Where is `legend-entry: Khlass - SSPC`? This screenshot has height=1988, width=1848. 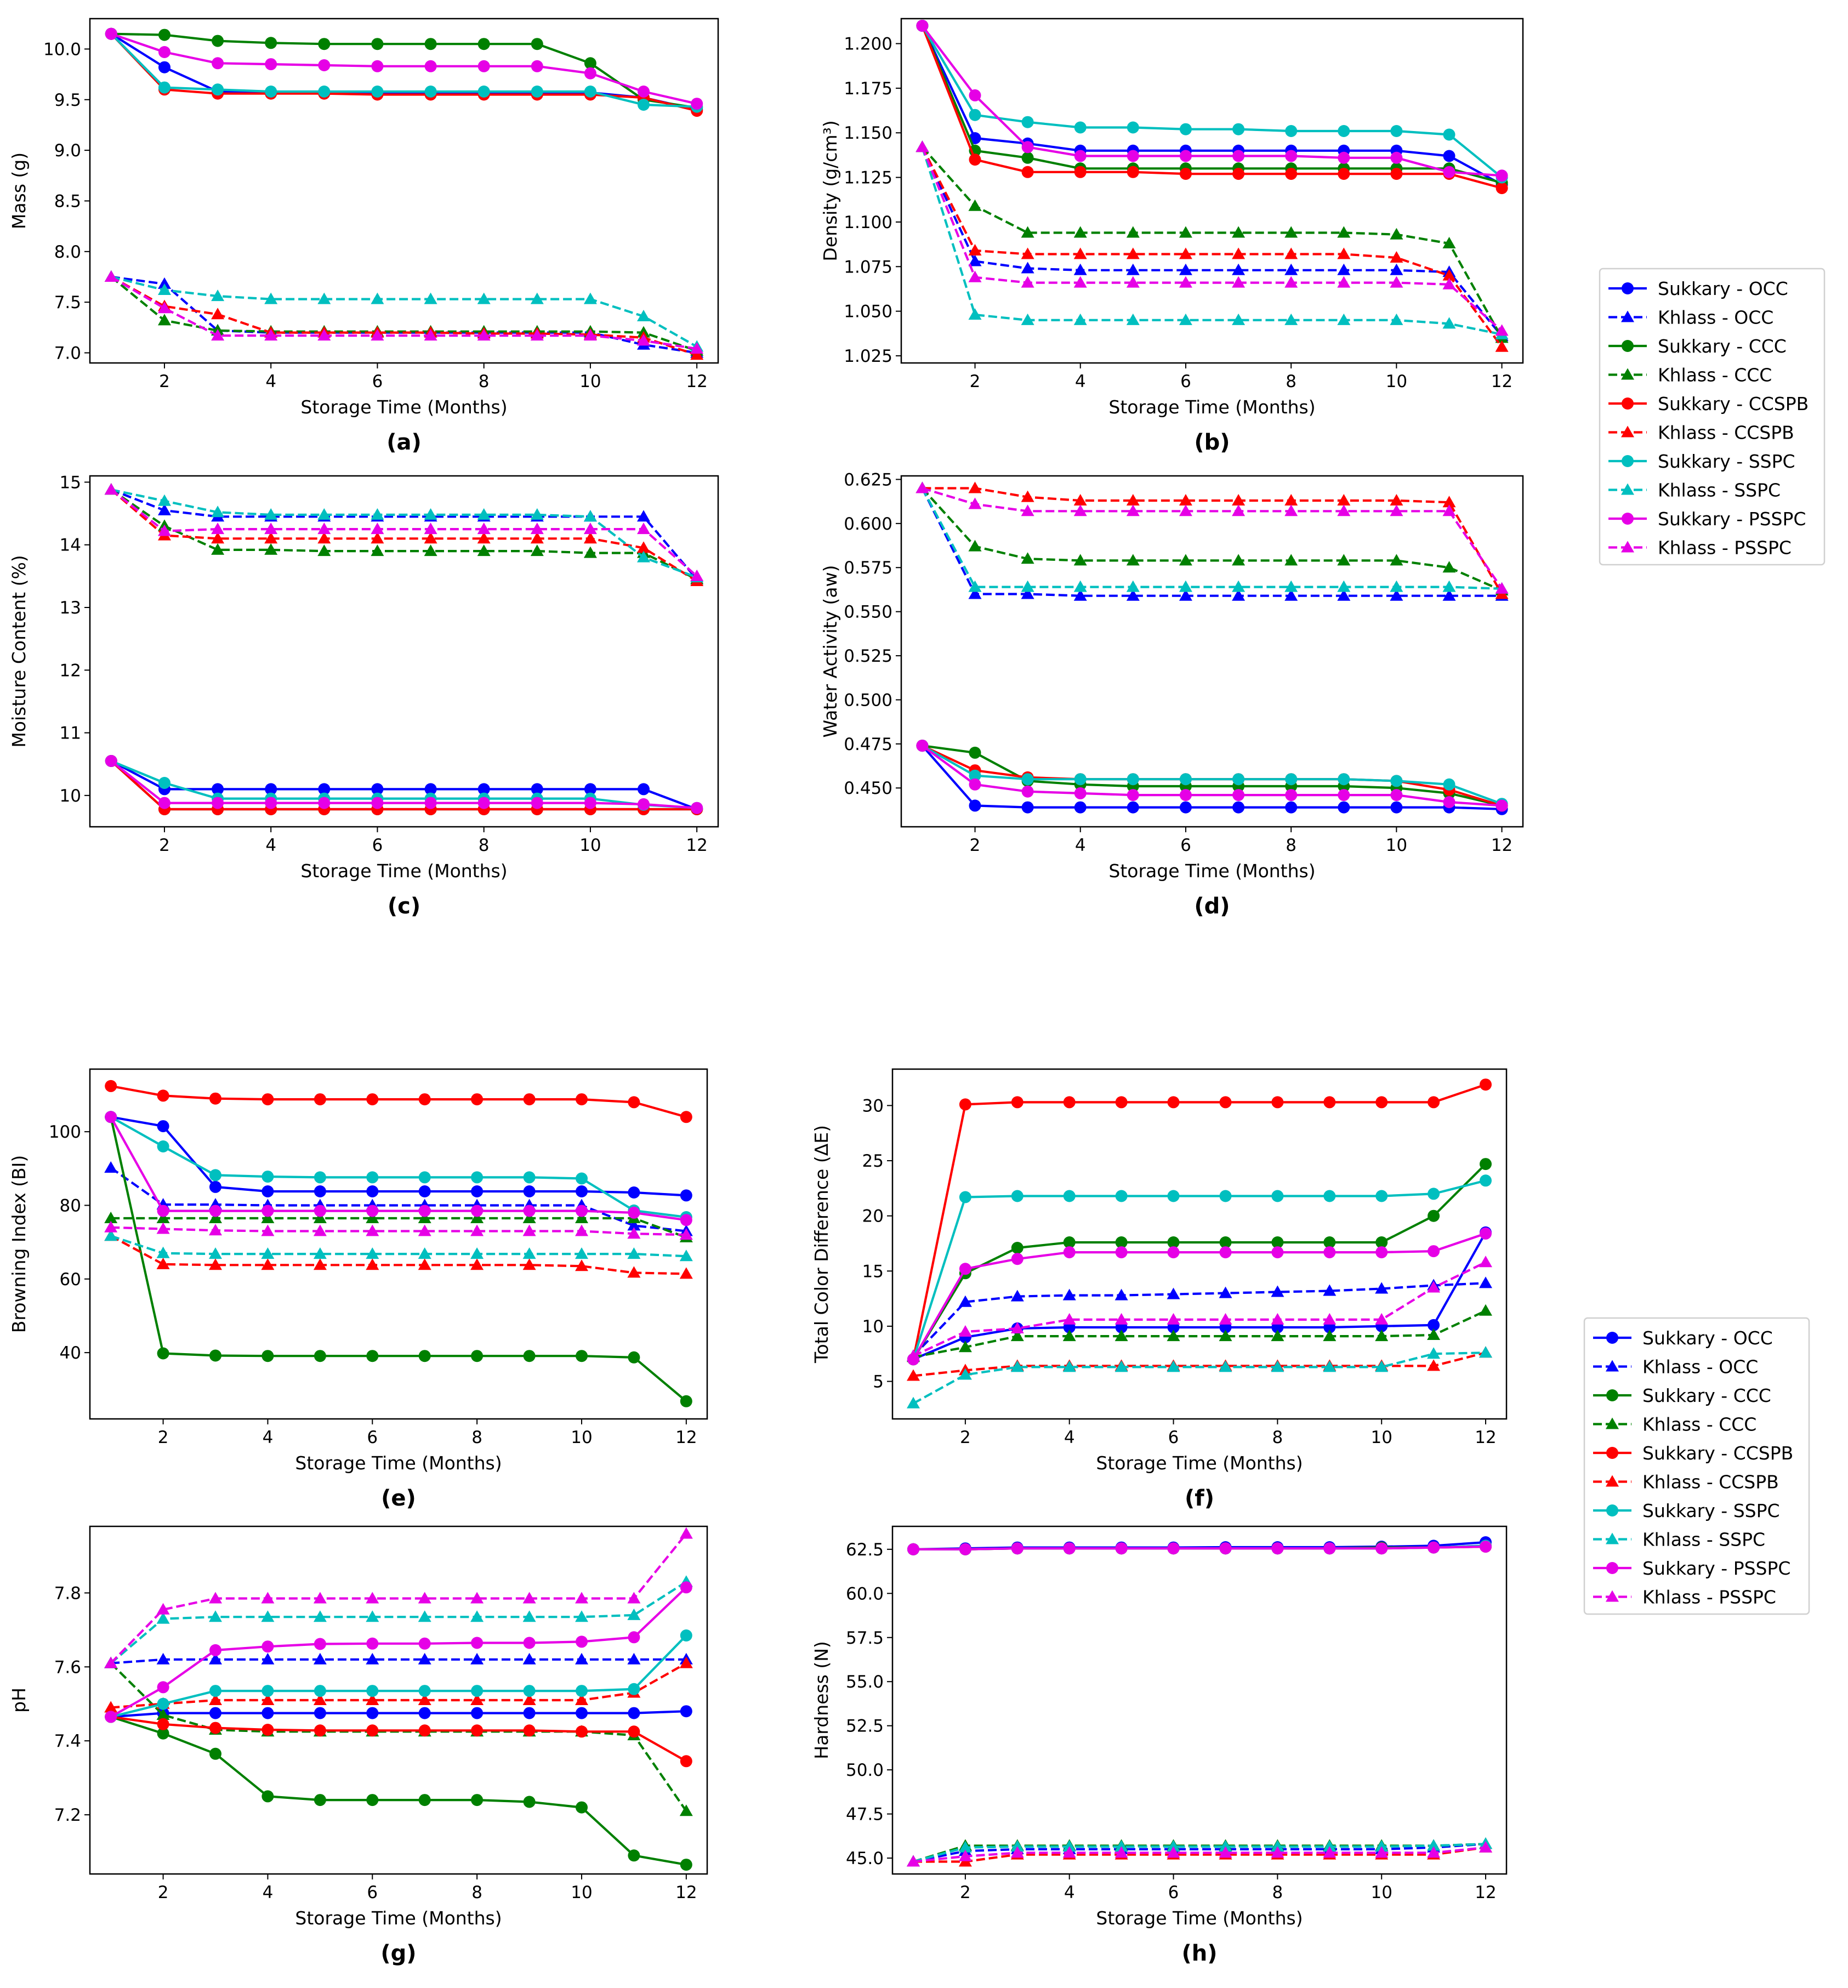 legend-entry: Khlass - SSPC is located at coordinates (1679, 1540).